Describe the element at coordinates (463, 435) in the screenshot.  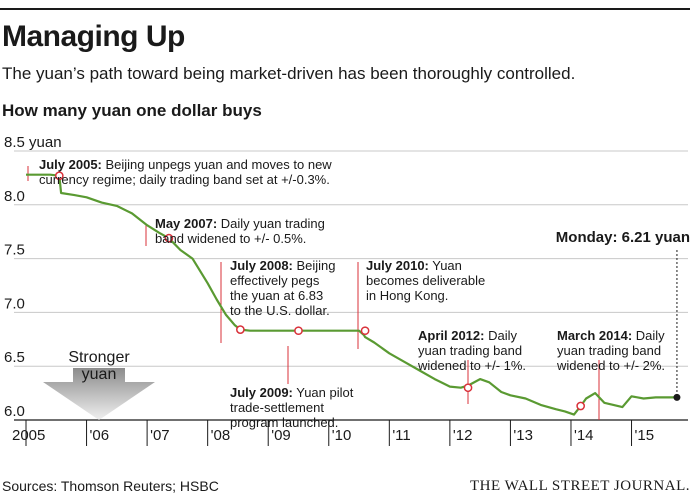
I see `x-tick-label: '12` at that location.